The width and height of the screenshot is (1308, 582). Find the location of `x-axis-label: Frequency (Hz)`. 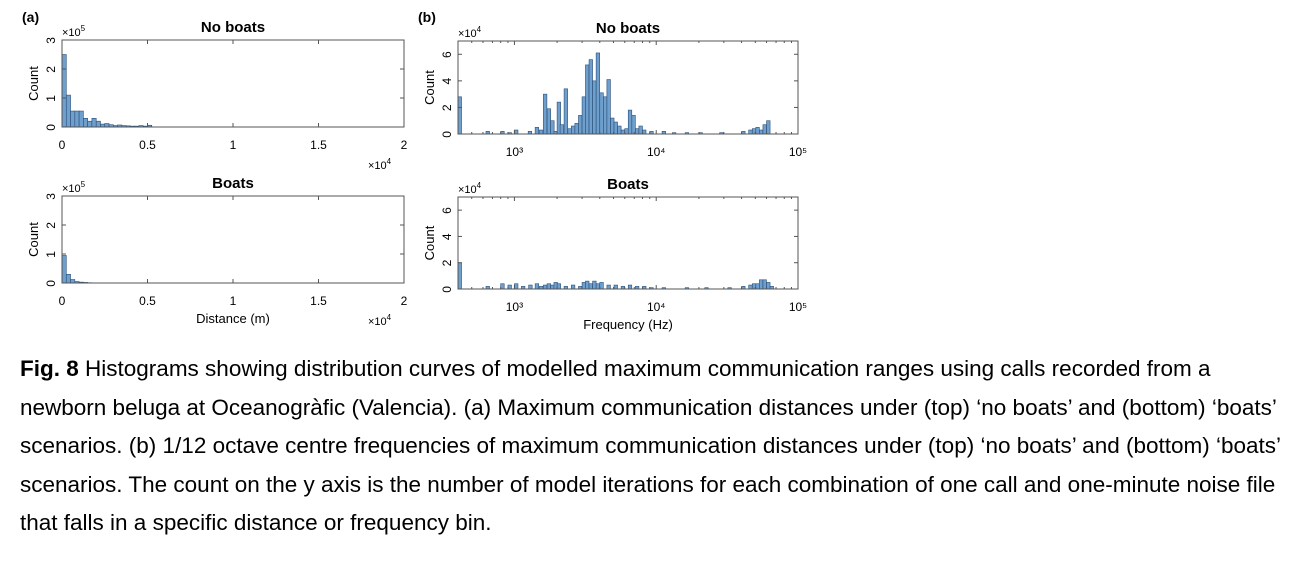

x-axis-label: Frequency (Hz) is located at coordinates (628, 324).